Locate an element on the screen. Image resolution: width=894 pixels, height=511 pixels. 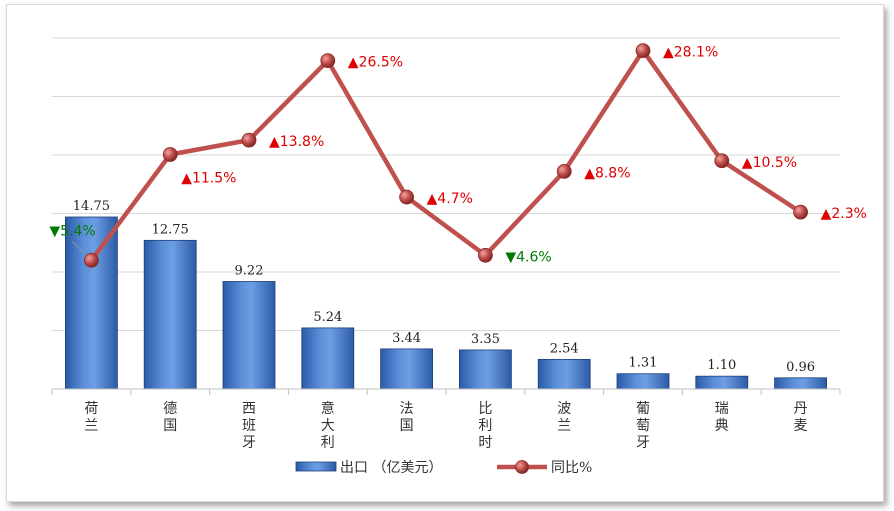
bar-value-label: 3.44 is located at coordinates (406, 338).